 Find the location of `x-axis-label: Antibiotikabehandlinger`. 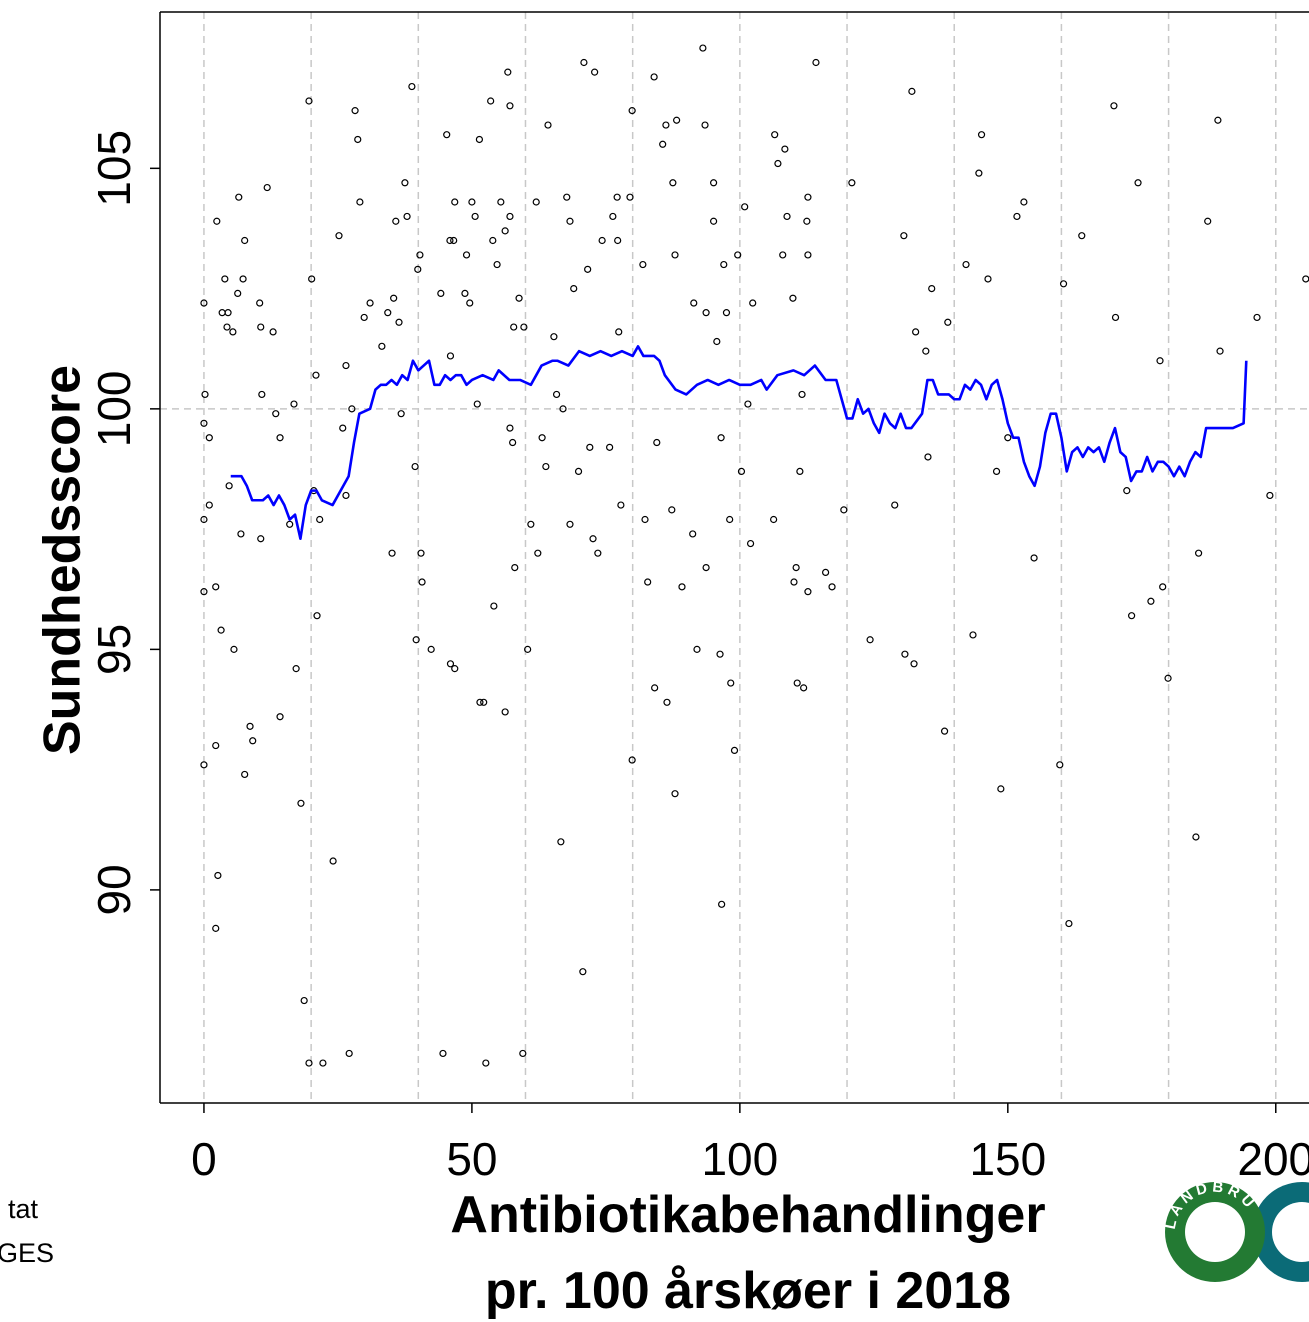

x-axis-label: Antibiotikabehandlinger is located at coordinates (747, 1215).